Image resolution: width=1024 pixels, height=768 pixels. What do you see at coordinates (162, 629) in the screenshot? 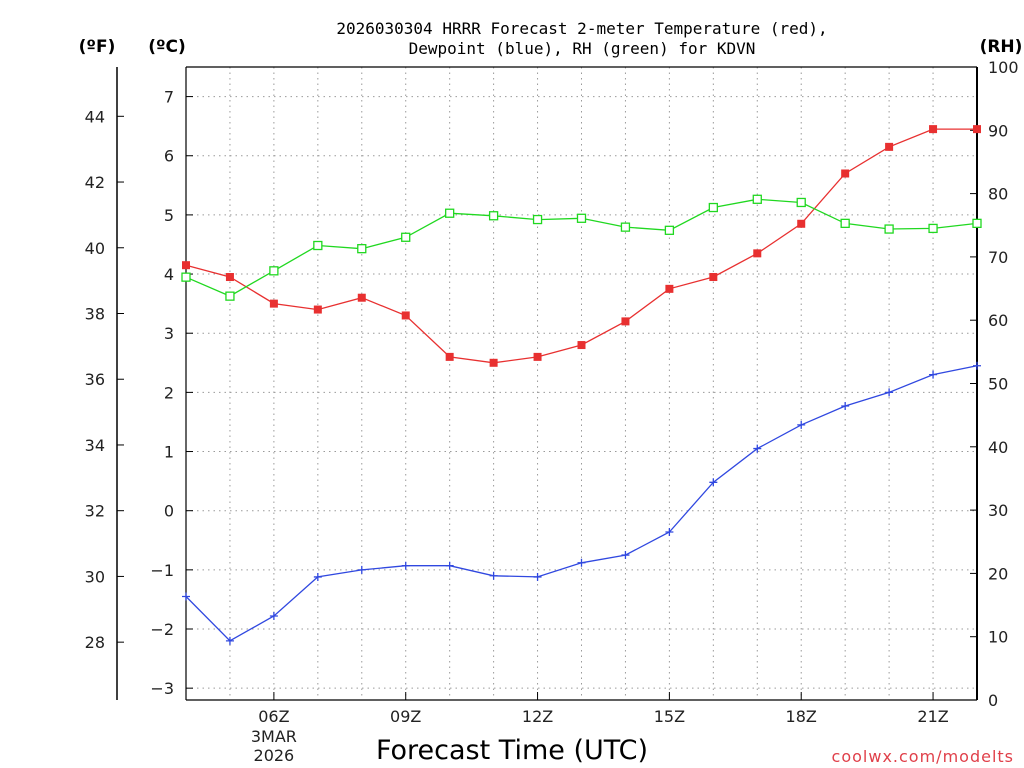
I see `celsius-tick-label: −2` at bounding box center [162, 629].